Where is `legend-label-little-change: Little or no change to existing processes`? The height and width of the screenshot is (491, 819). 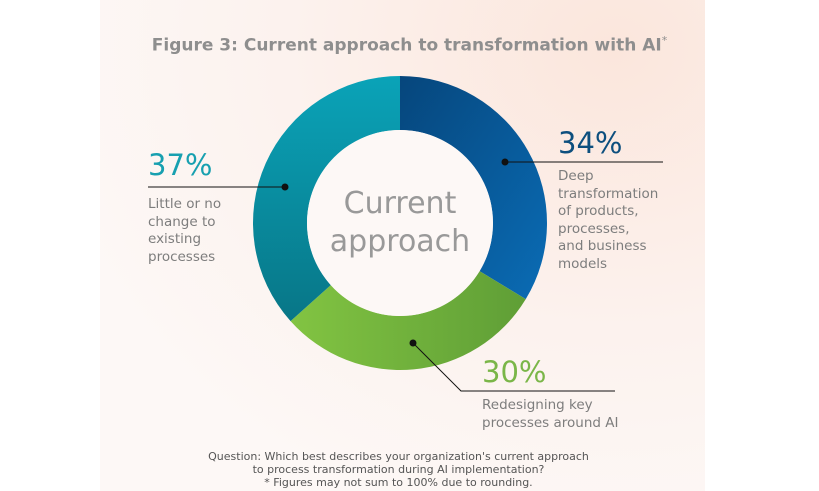 legend-label-little-change: Little or no change to existing processes is located at coordinates (185, 230).